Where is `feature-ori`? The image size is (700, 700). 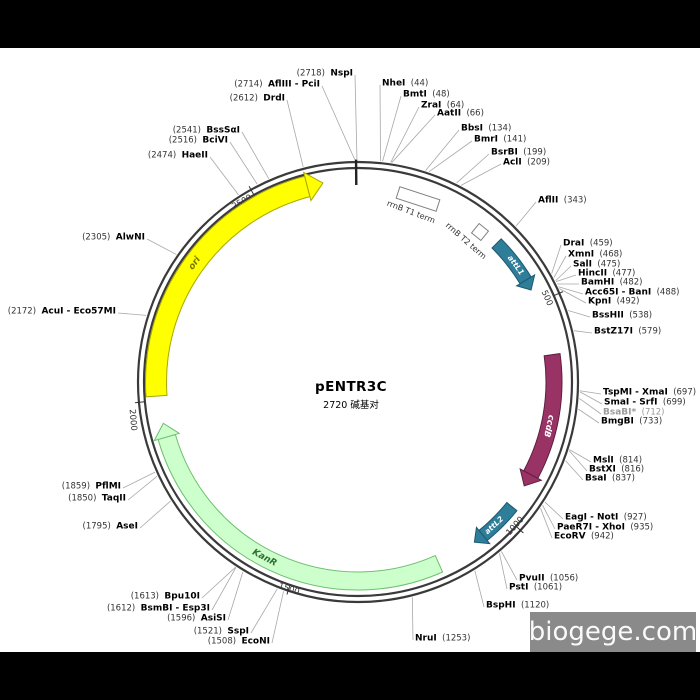
feature-ori is located at coordinates (228, 286).